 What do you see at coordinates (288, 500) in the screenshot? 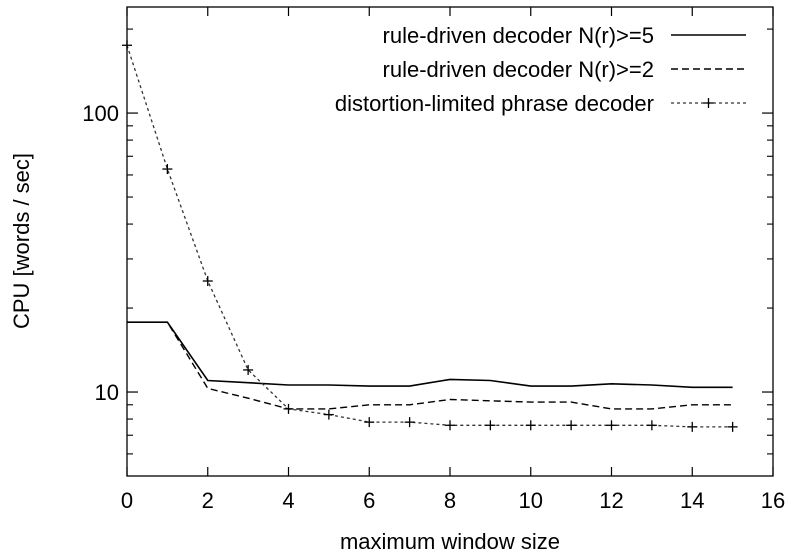
I see `x-tick-label: 4` at bounding box center [288, 500].